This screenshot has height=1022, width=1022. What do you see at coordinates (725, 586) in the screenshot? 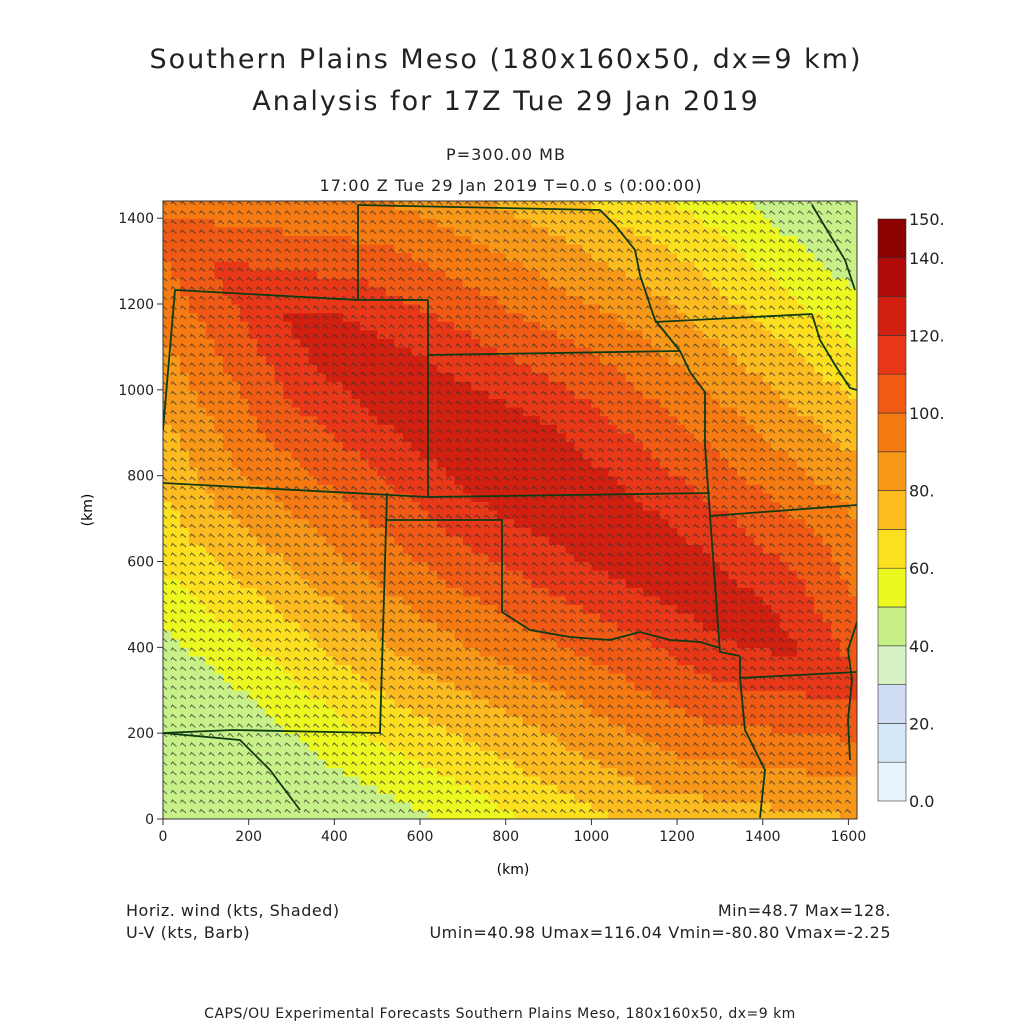
I see `boundary-oklahoma-east` at bounding box center [725, 586].